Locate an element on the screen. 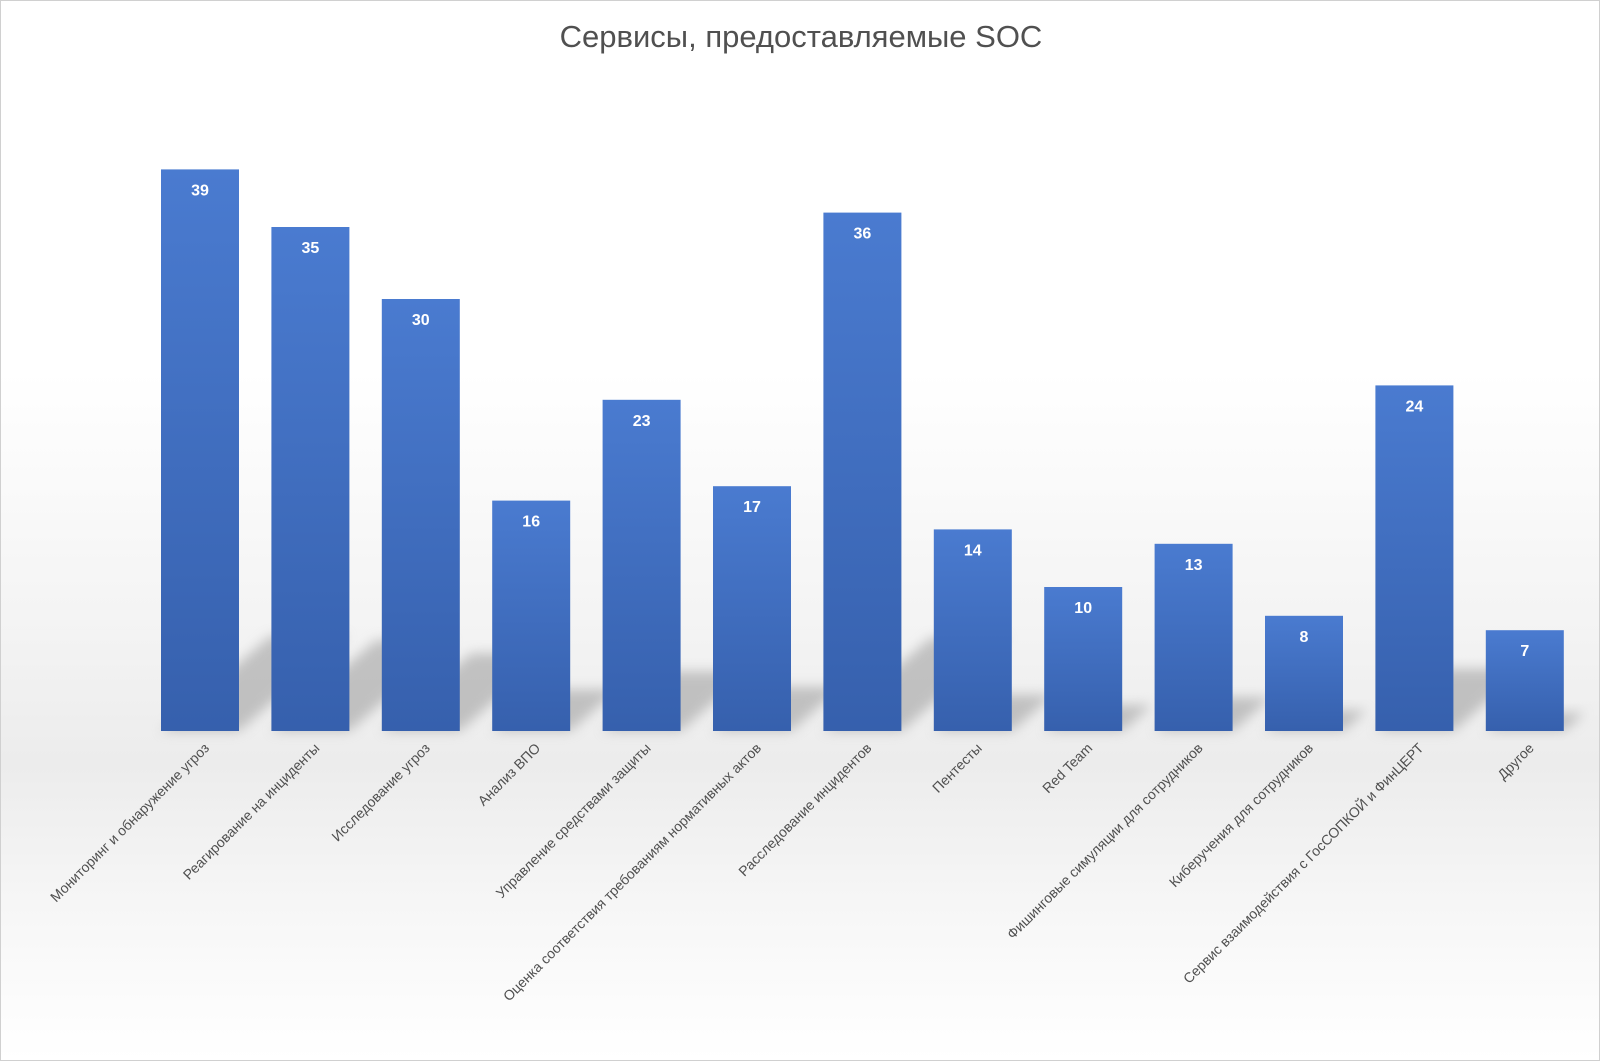 The height and width of the screenshot is (1062, 1600). x-tick-label: Red Team is located at coordinates (1067, 768).